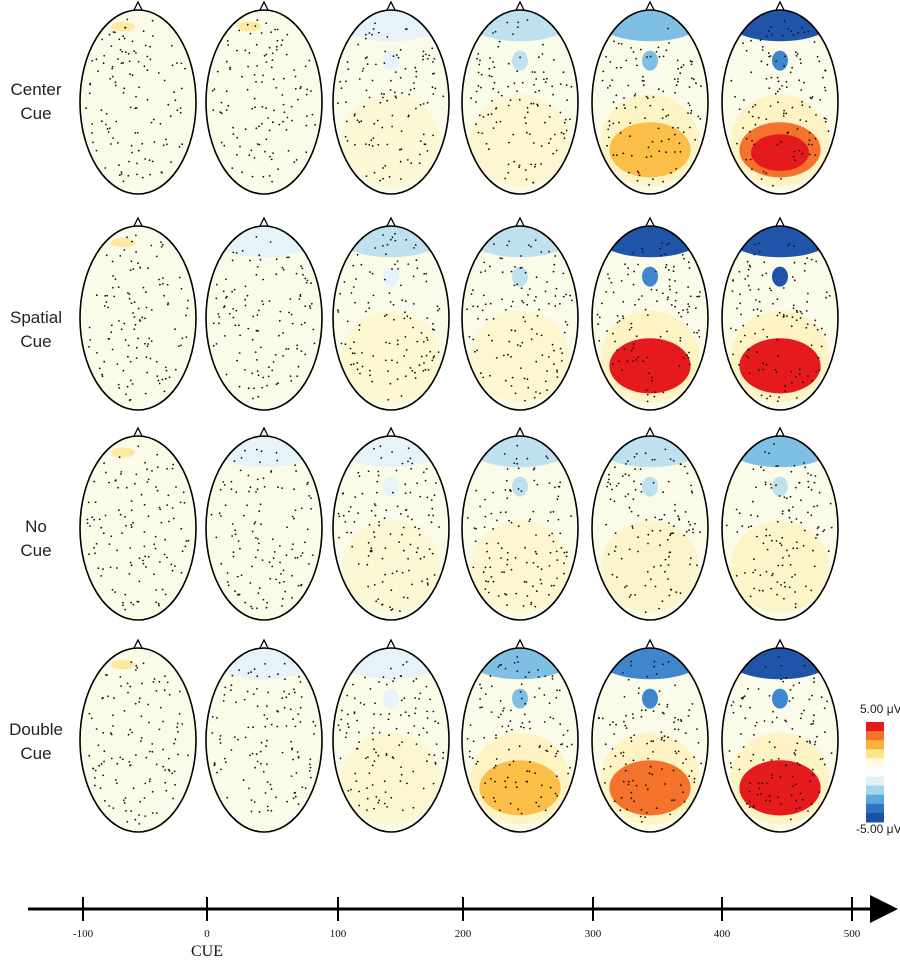 This screenshot has height=966, width=900. Describe the element at coordinates (207, 934) in the screenshot. I see `time-axis-tick-label: 0` at that location.